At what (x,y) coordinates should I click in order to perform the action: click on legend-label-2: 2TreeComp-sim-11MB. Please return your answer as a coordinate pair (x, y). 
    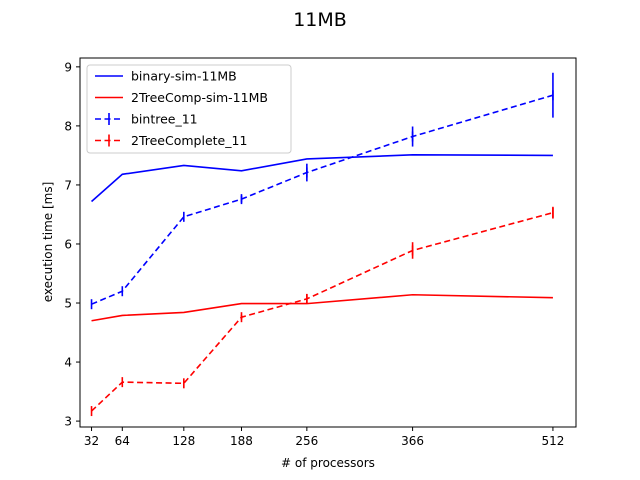
    Looking at the image, I should click on (199, 97).